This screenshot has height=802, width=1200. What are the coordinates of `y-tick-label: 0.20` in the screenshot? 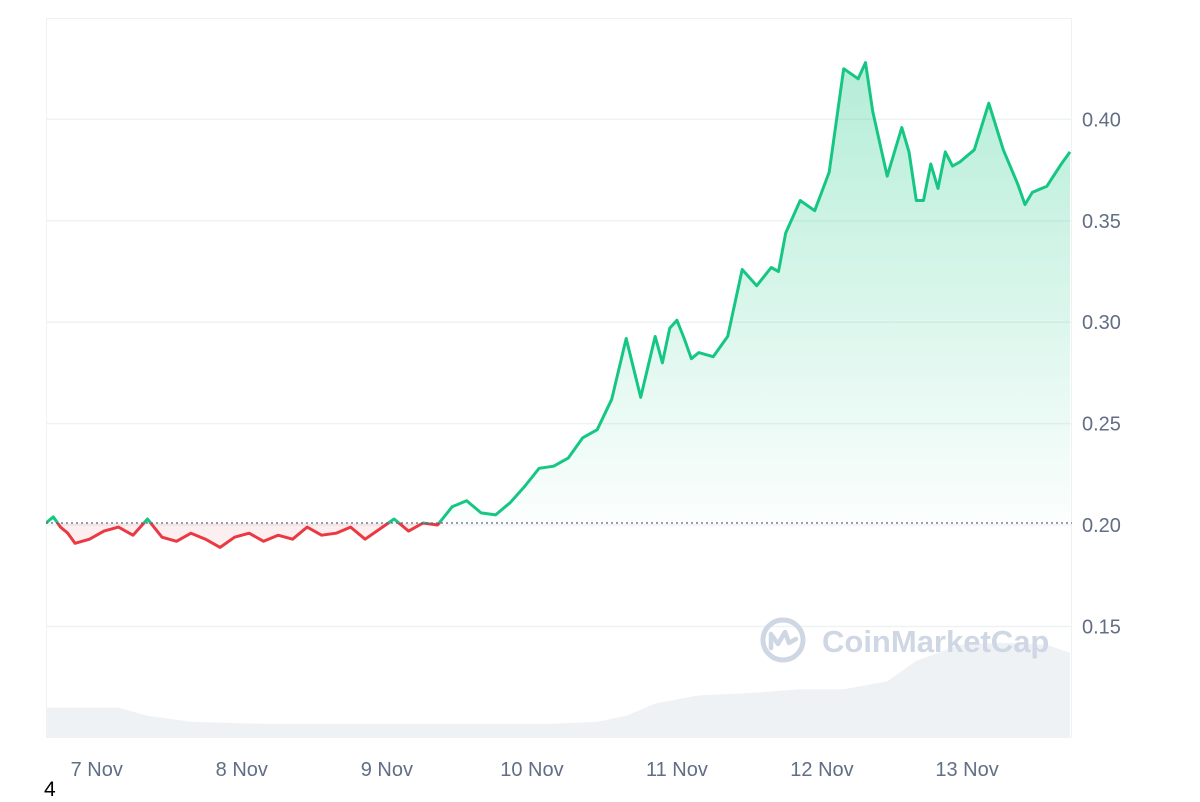 It's located at (1101, 526).